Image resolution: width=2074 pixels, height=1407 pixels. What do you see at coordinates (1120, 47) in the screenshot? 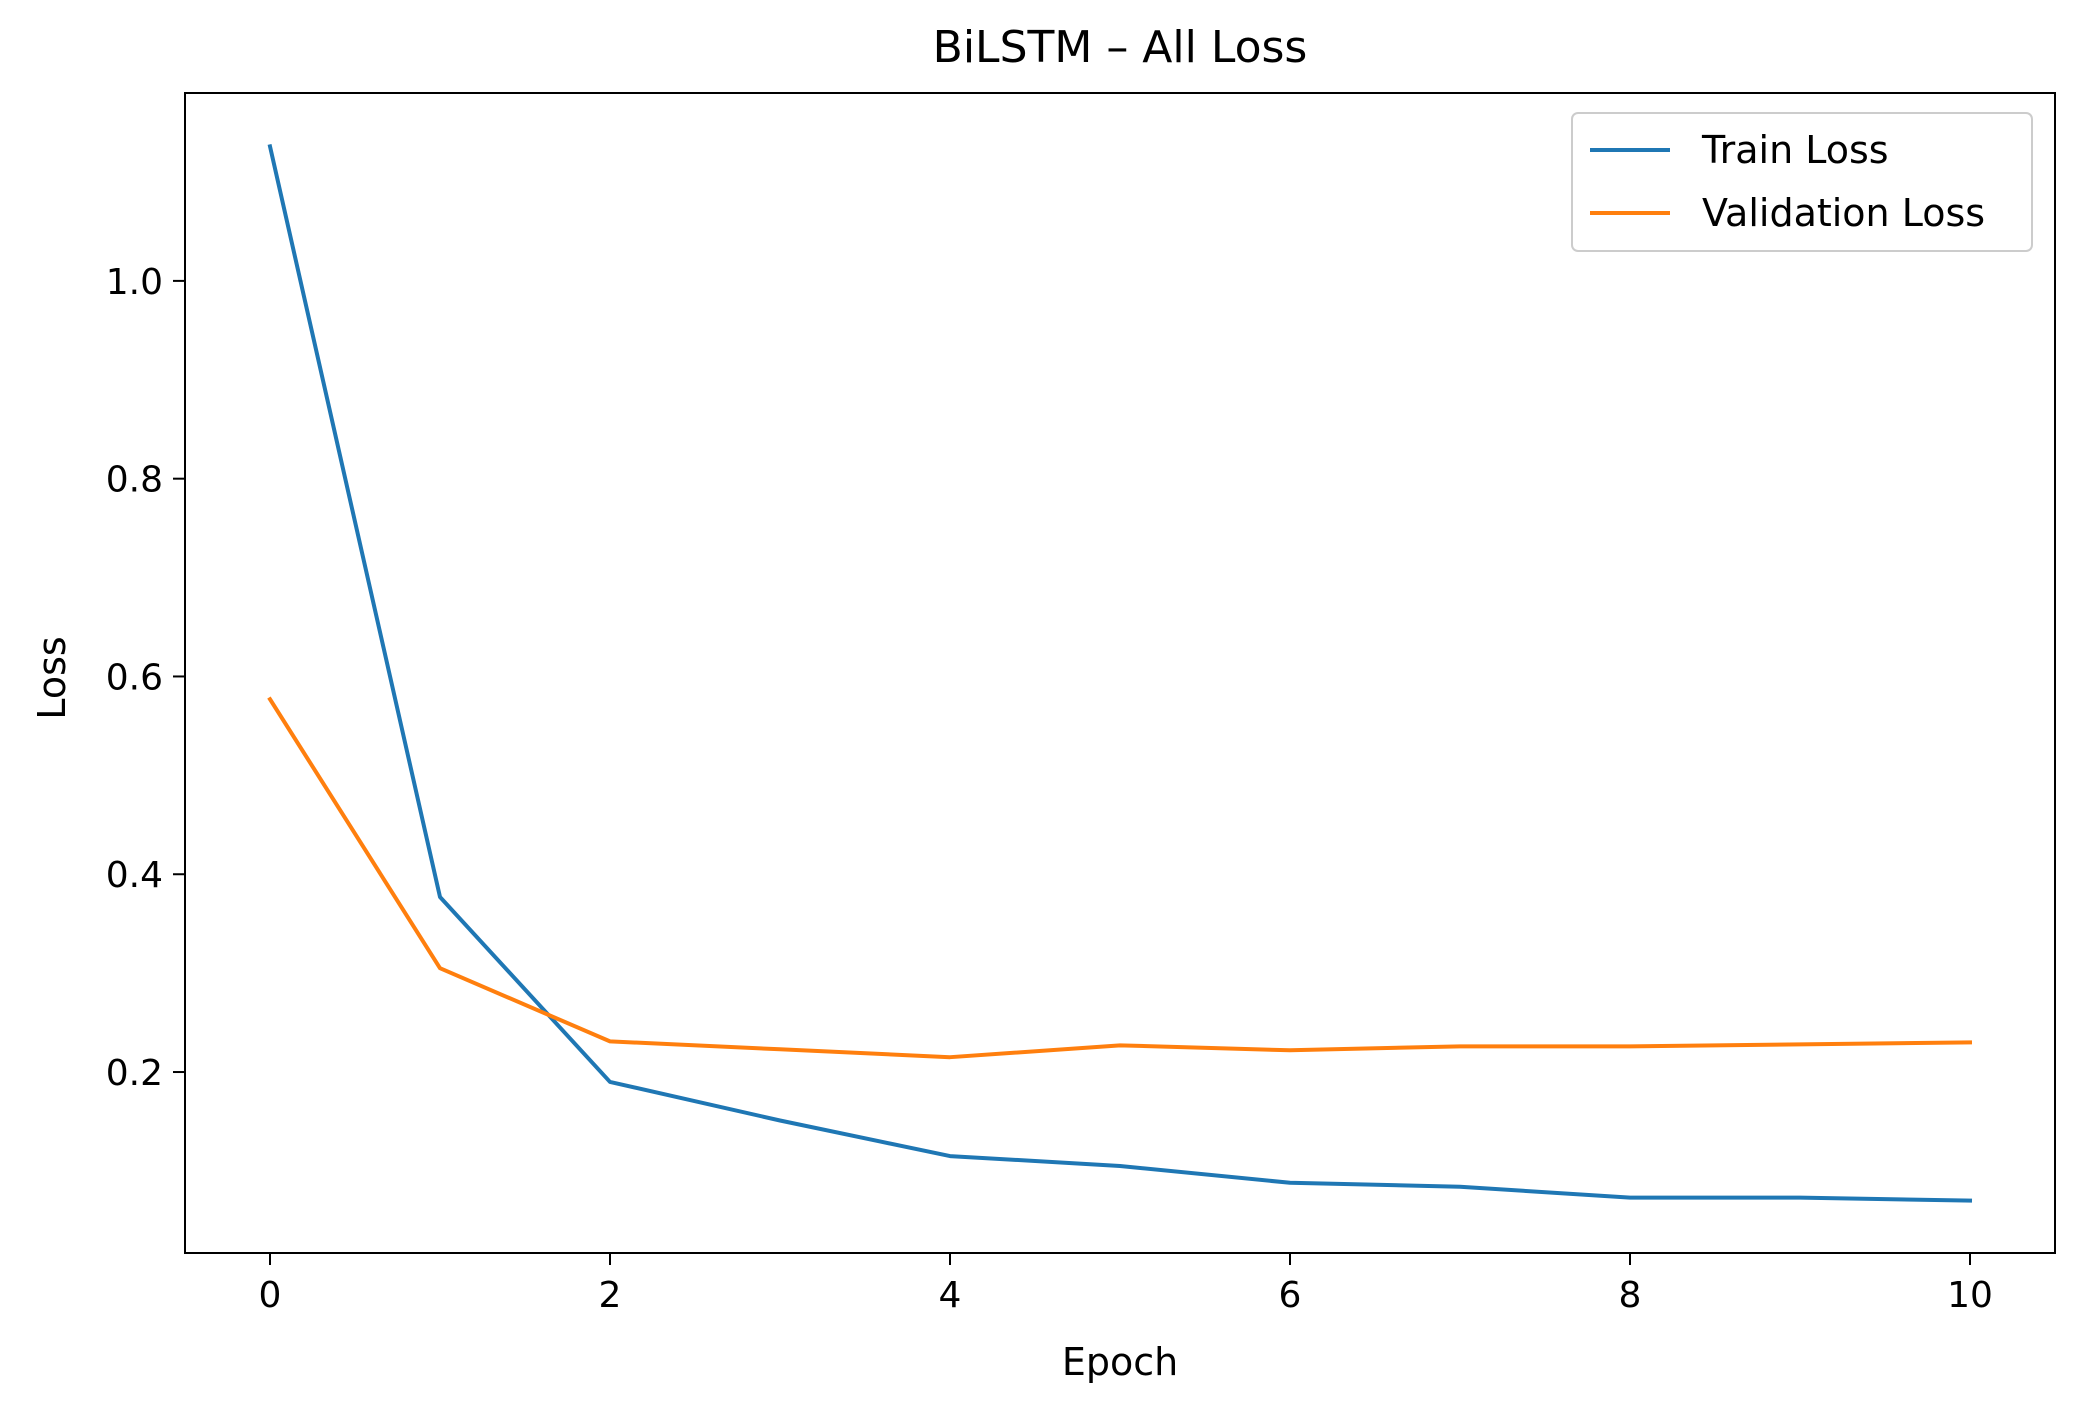
I see `chart-title: BiLSTM – All Loss` at bounding box center [1120, 47].